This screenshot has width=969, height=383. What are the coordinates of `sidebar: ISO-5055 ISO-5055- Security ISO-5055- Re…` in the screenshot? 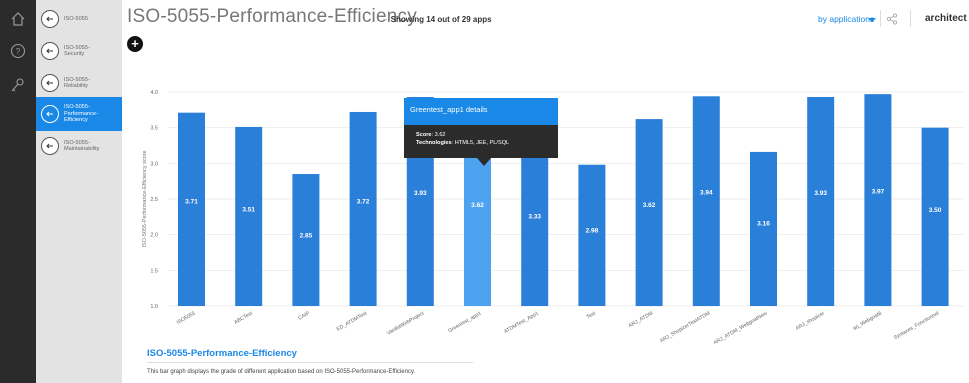 It's located at (79, 191).